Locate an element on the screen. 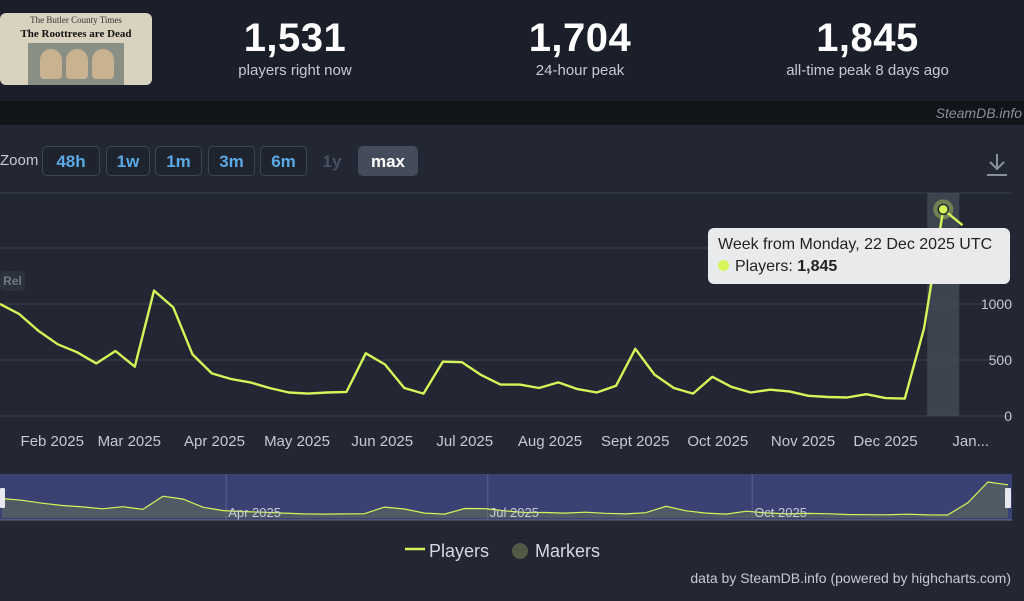  zoom-1w-button: 1w is located at coordinates (128, 161).